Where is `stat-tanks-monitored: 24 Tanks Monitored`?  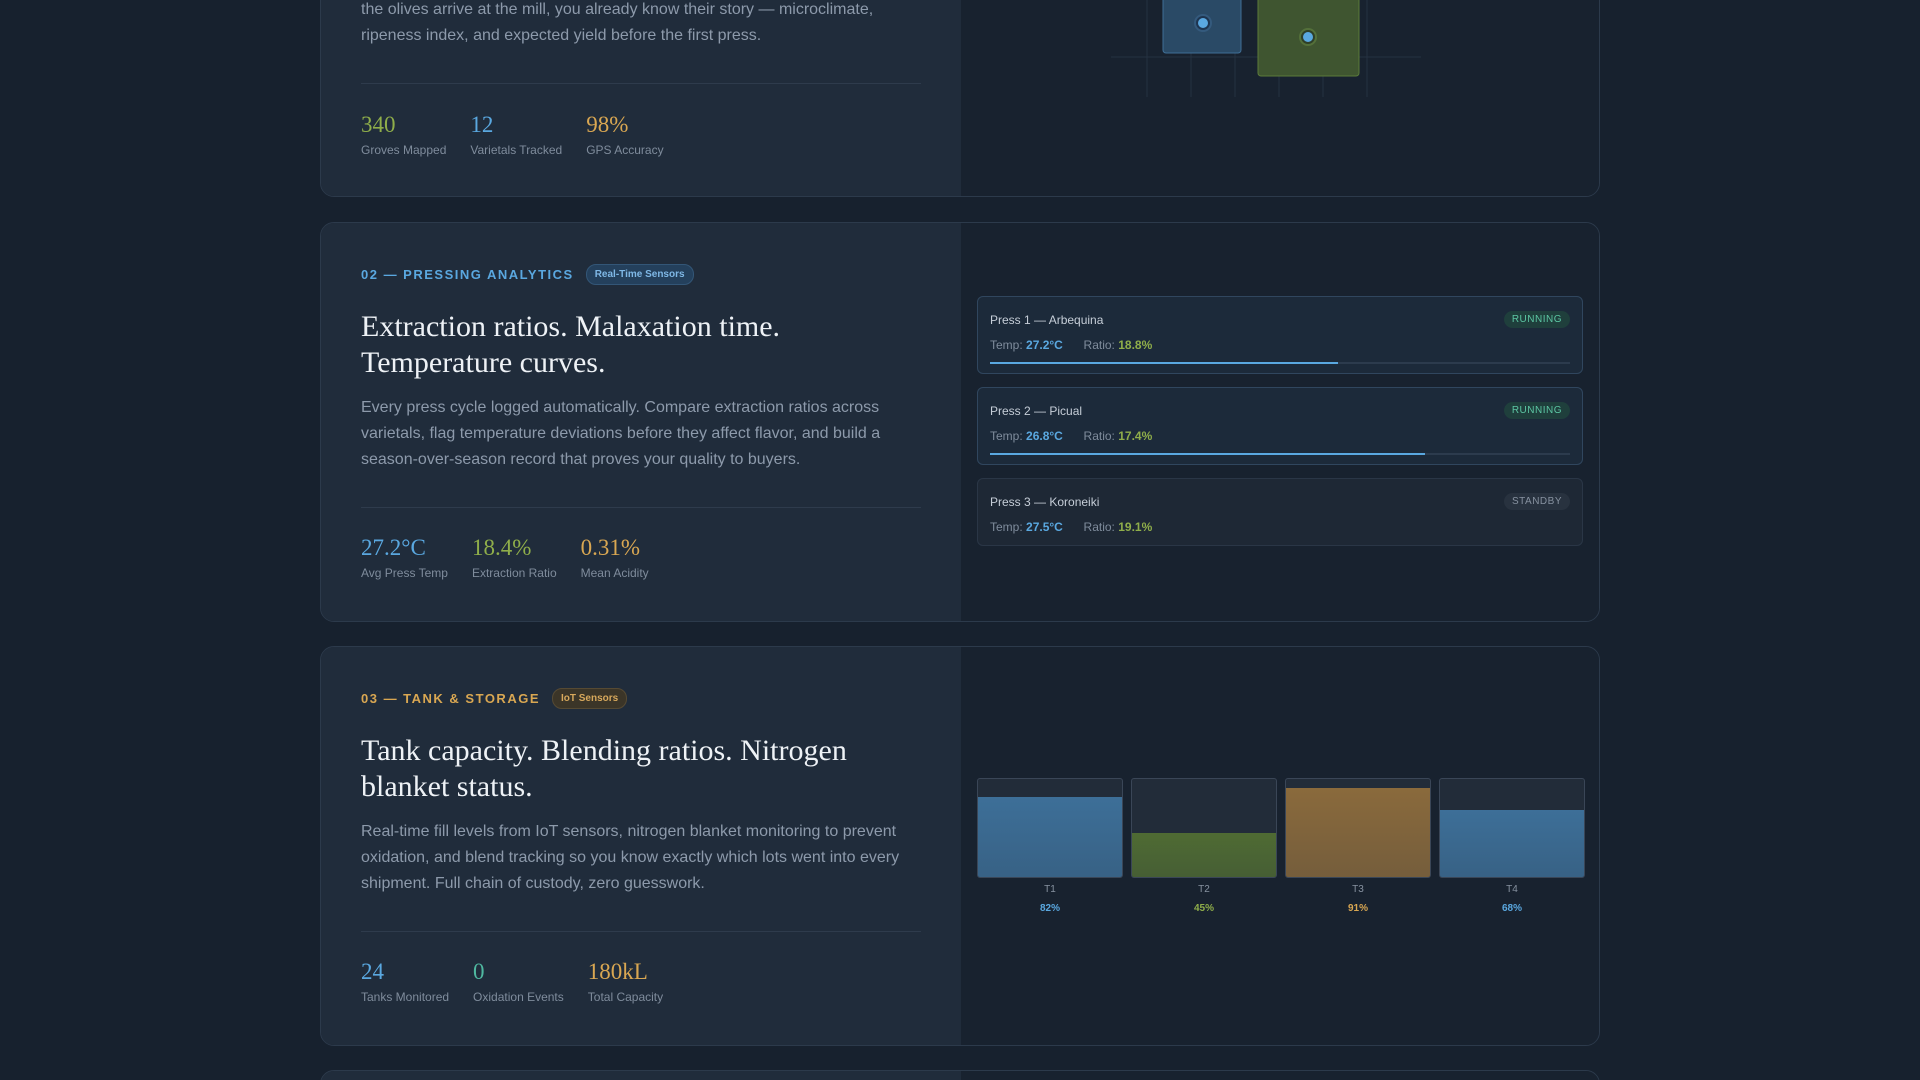
stat-tanks-monitored: 24 Tanks Monitored is located at coordinates (405, 981).